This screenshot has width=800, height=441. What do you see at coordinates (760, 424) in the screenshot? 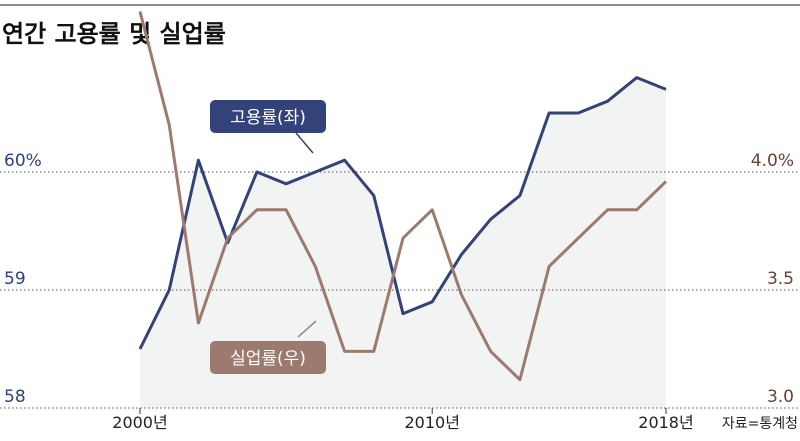
I see `source-note: 자료=통계청` at bounding box center [760, 424].